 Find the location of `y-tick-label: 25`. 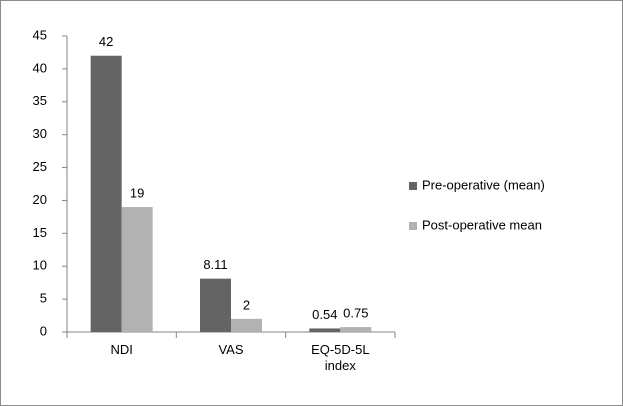

y-tick-label: 25 is located at coordinates (40, 166).